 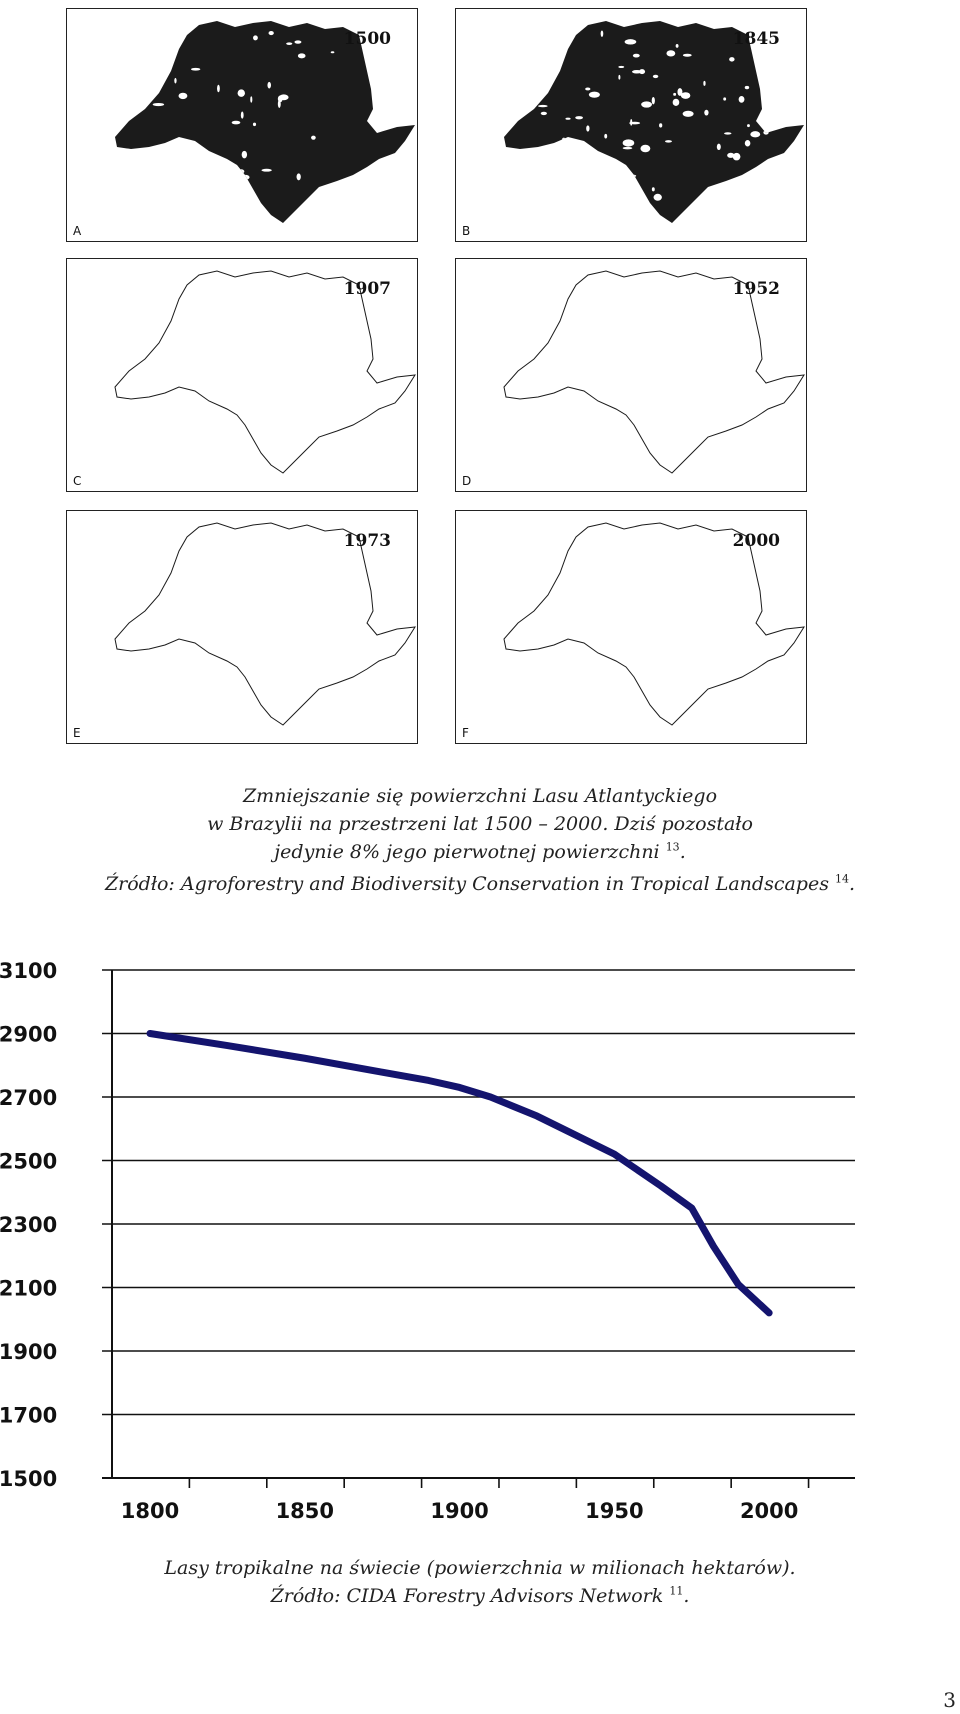 I want to click on x-tick-label: 1950, so click(x=614, y=1511).